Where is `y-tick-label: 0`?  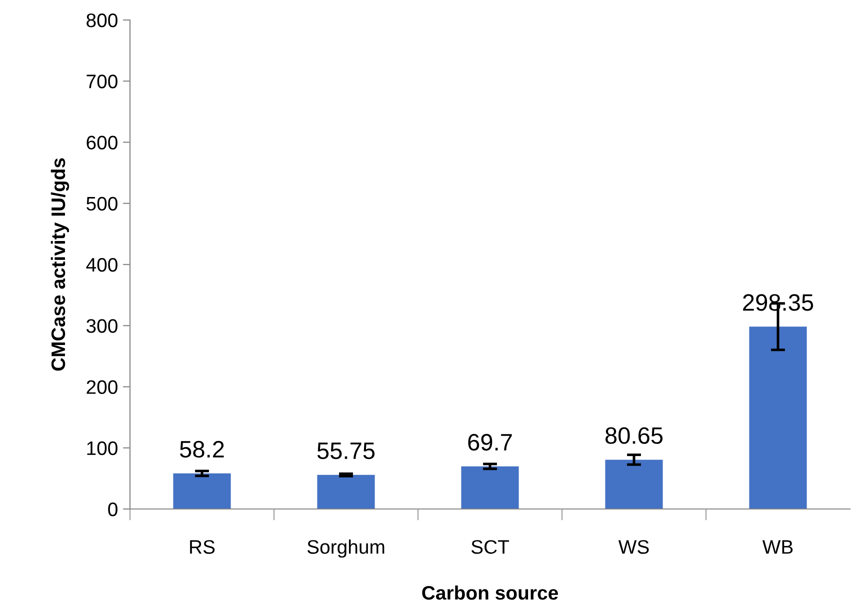
y-tick-label: 0 is located at coordinates (113, 509).